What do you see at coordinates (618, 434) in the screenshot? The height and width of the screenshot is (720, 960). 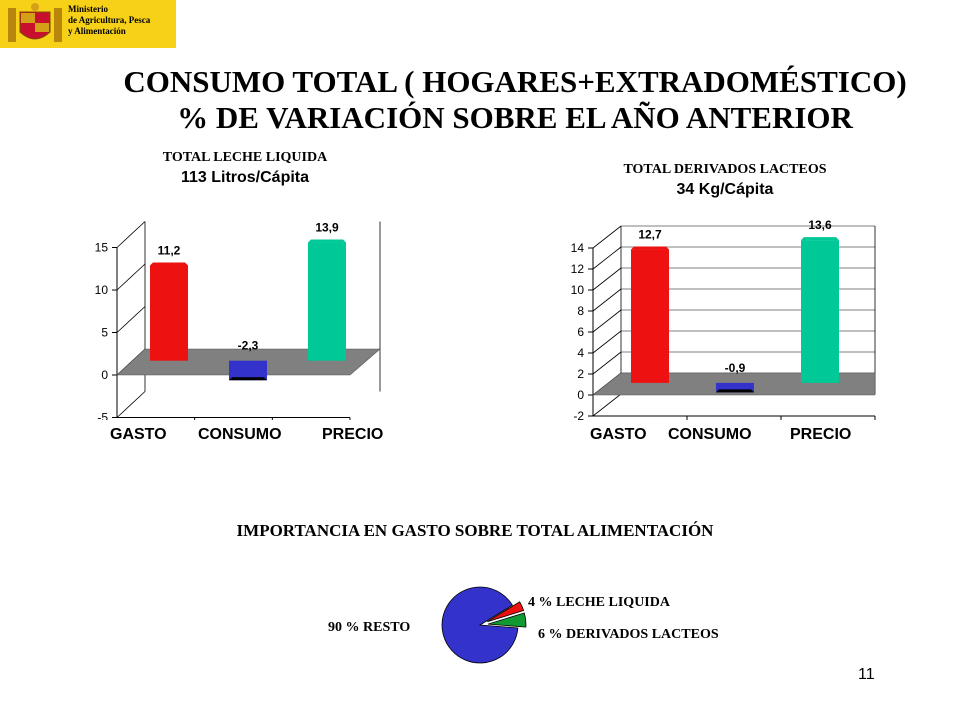 I see `chart2-category-gasto: GASTO` at bounding box center [618, 434].